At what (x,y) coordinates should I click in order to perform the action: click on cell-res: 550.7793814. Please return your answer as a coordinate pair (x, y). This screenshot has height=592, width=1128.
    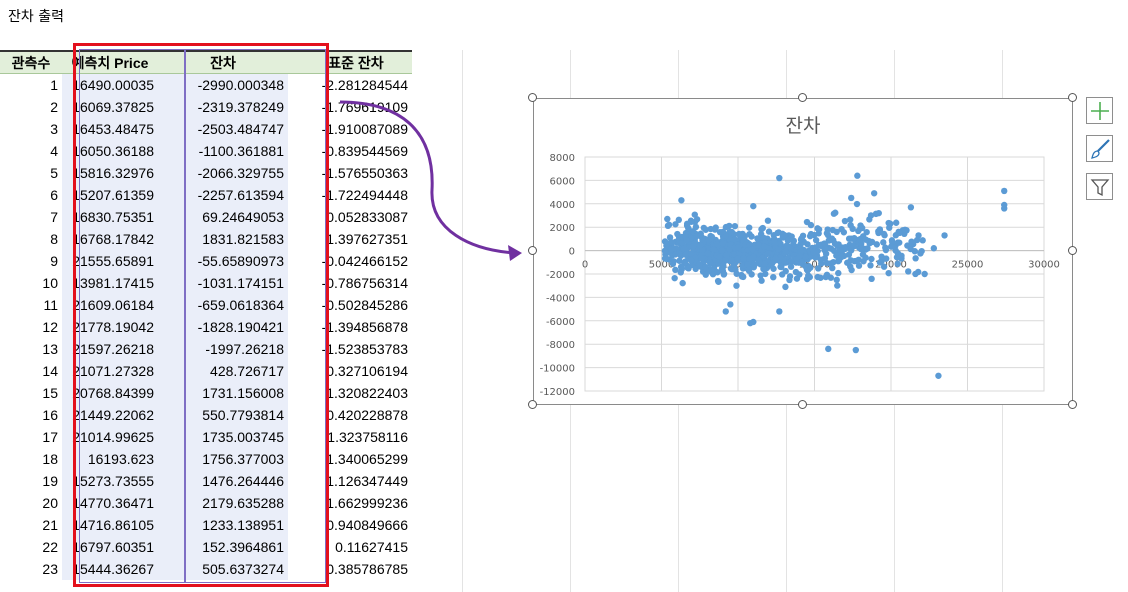
    Looking at the image, I should click on (223, 415).